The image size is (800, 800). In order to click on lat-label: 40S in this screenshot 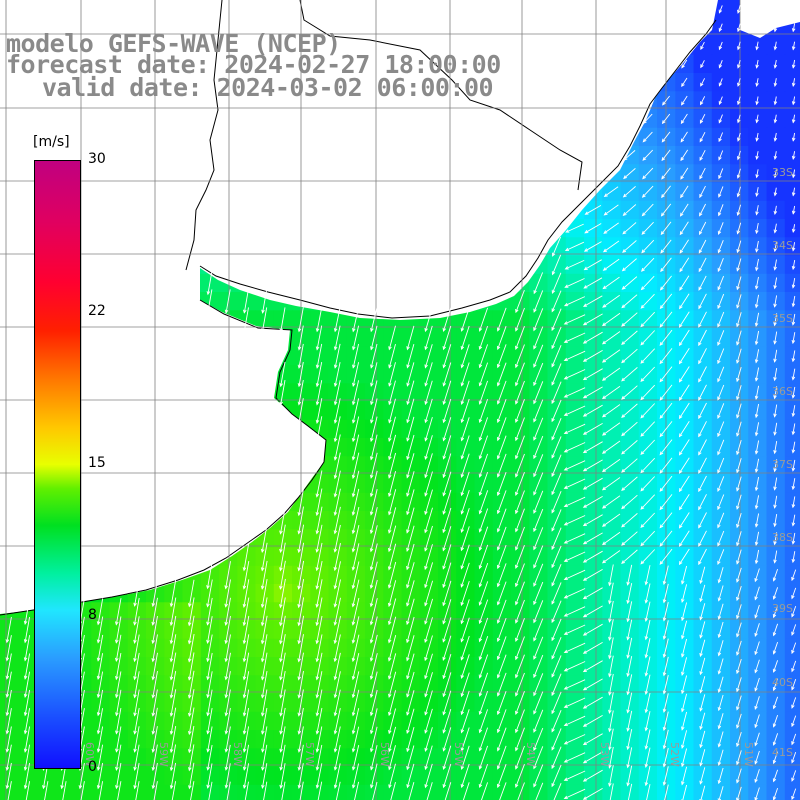, I will do `click(782, 682)`.